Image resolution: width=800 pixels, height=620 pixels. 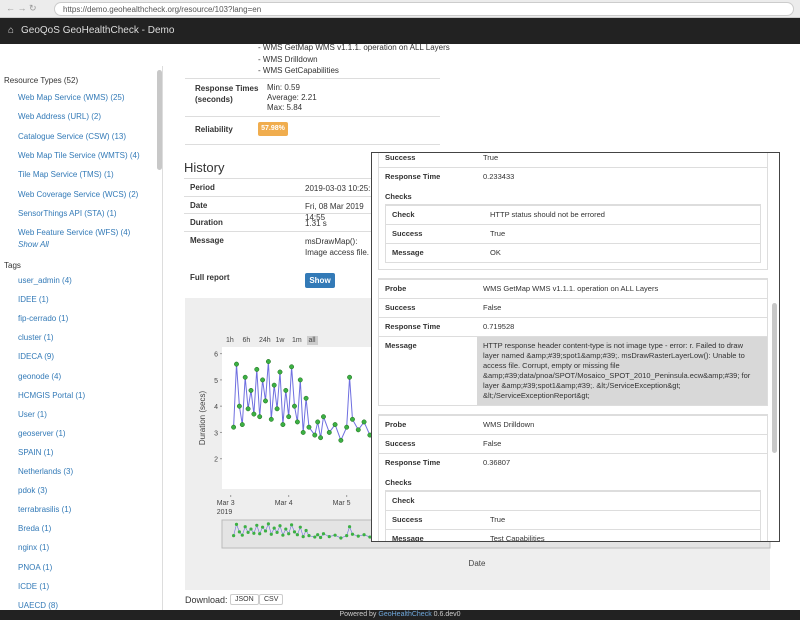 What do you see at coordinates (11, 30) in the screenshot?
I see `home-icon: ⌂` at bounding box center [11, 30].